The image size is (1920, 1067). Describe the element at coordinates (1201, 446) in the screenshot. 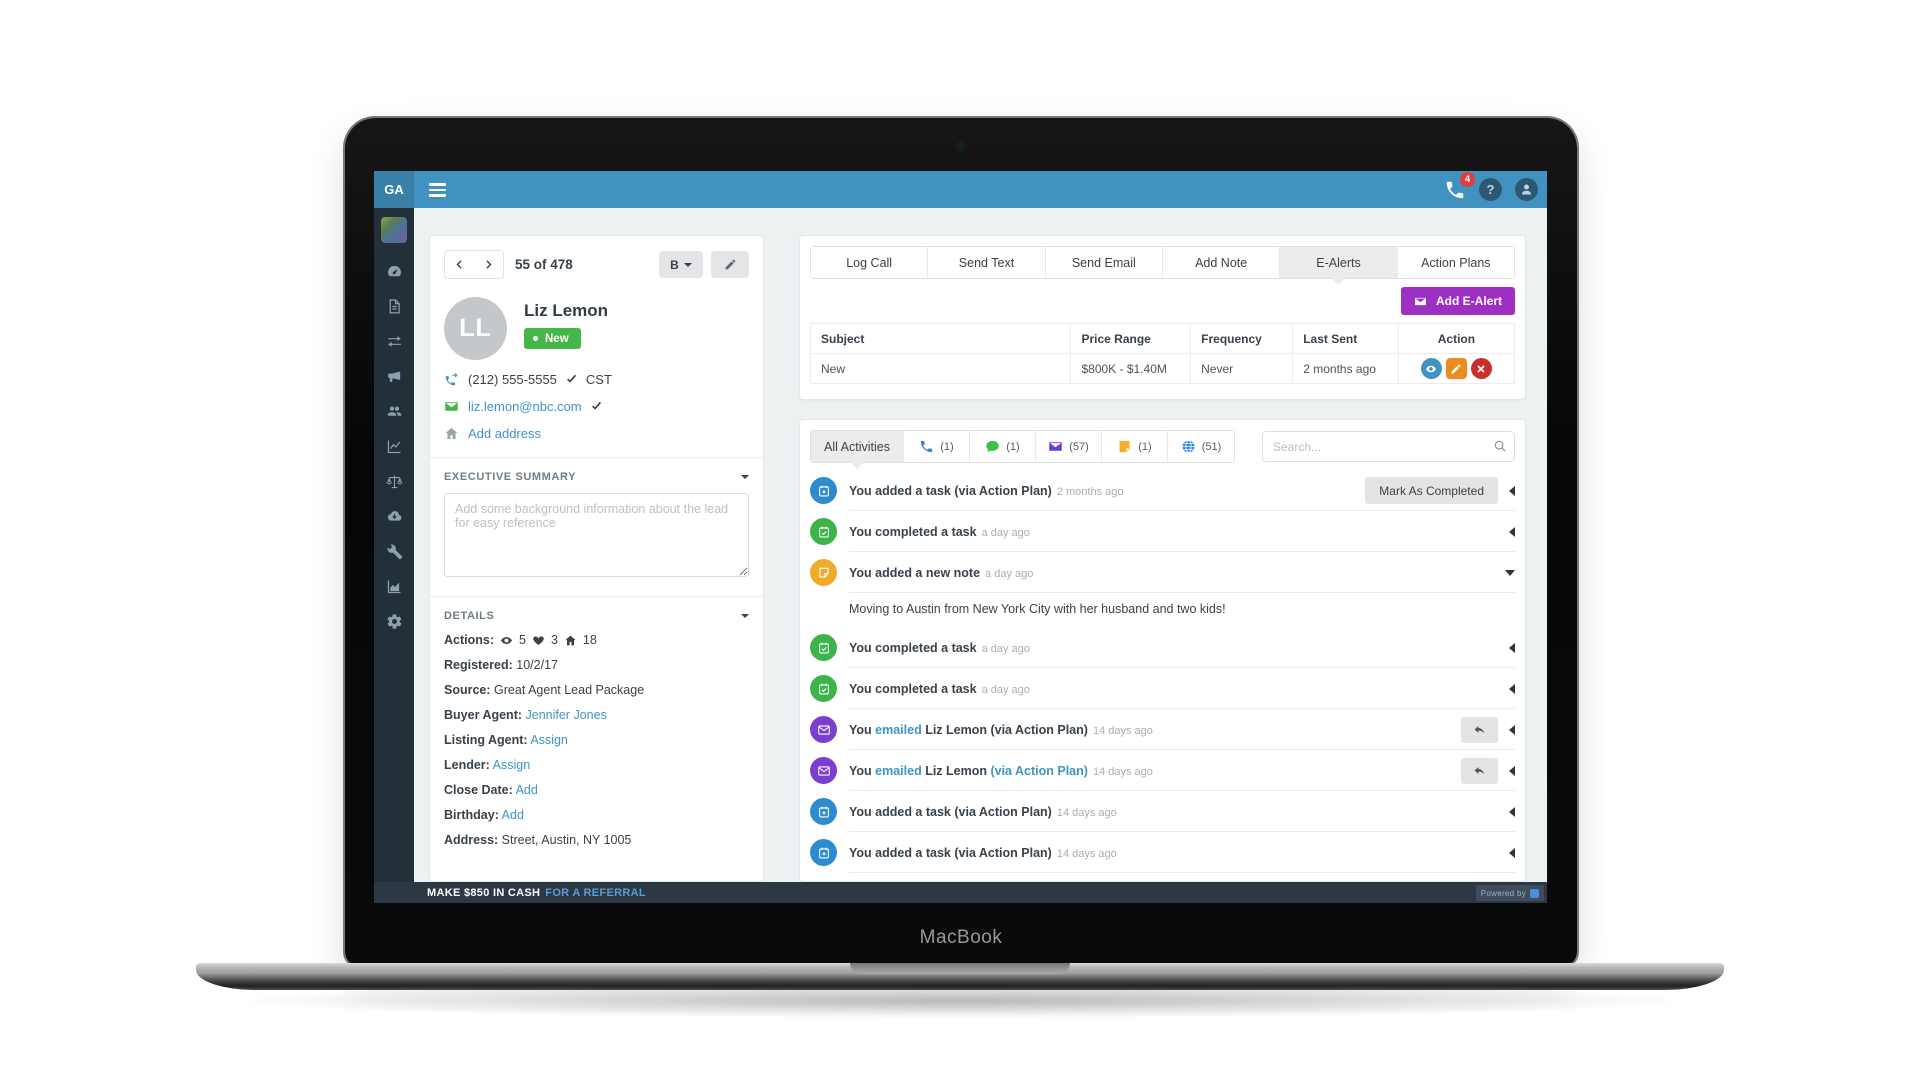

I see `tab-web-activity: (51)` at that location.